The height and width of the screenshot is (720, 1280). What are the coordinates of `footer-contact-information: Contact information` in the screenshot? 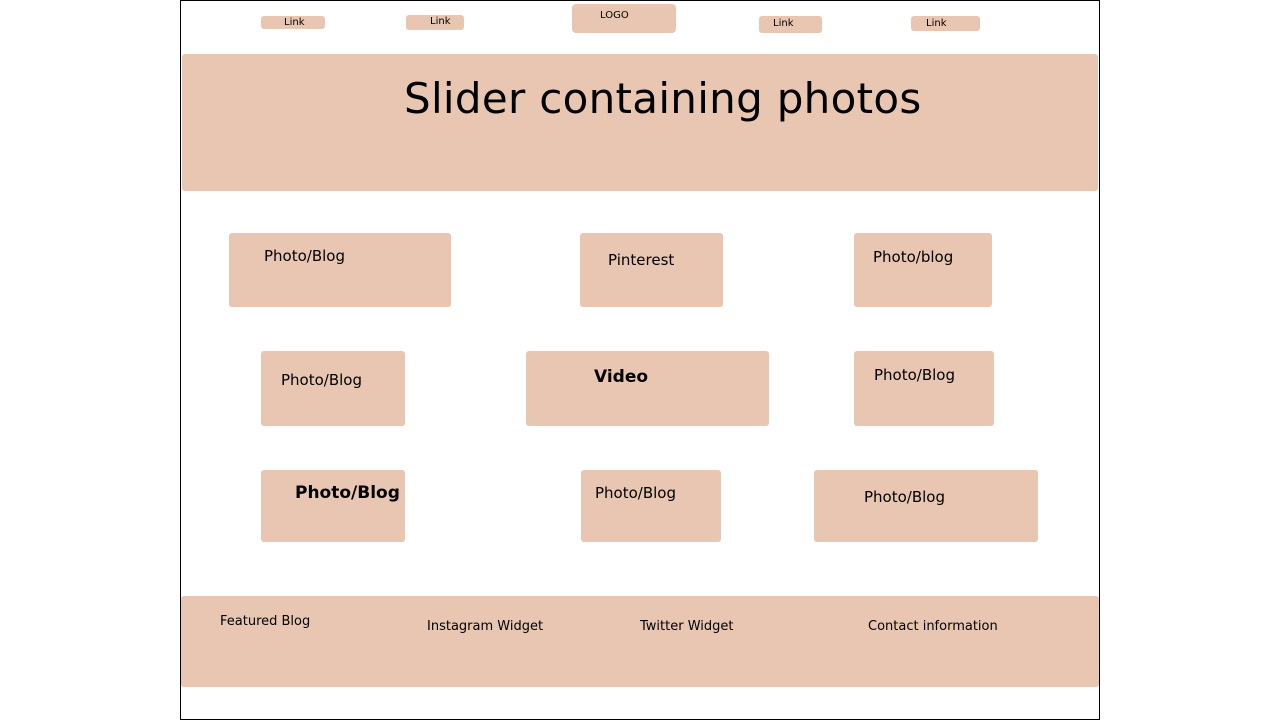 It's located at (933, 626).